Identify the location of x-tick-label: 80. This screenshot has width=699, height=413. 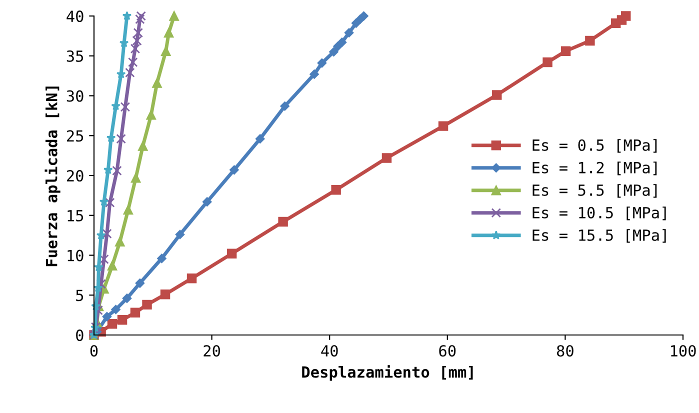
(565, 351).